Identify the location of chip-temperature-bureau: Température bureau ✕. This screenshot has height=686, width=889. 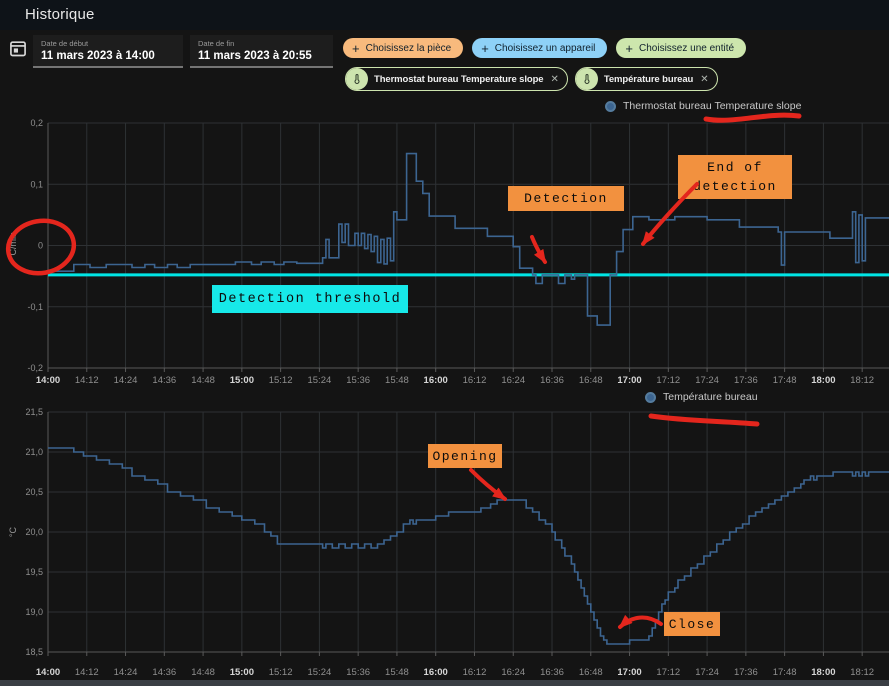
(646, 79).